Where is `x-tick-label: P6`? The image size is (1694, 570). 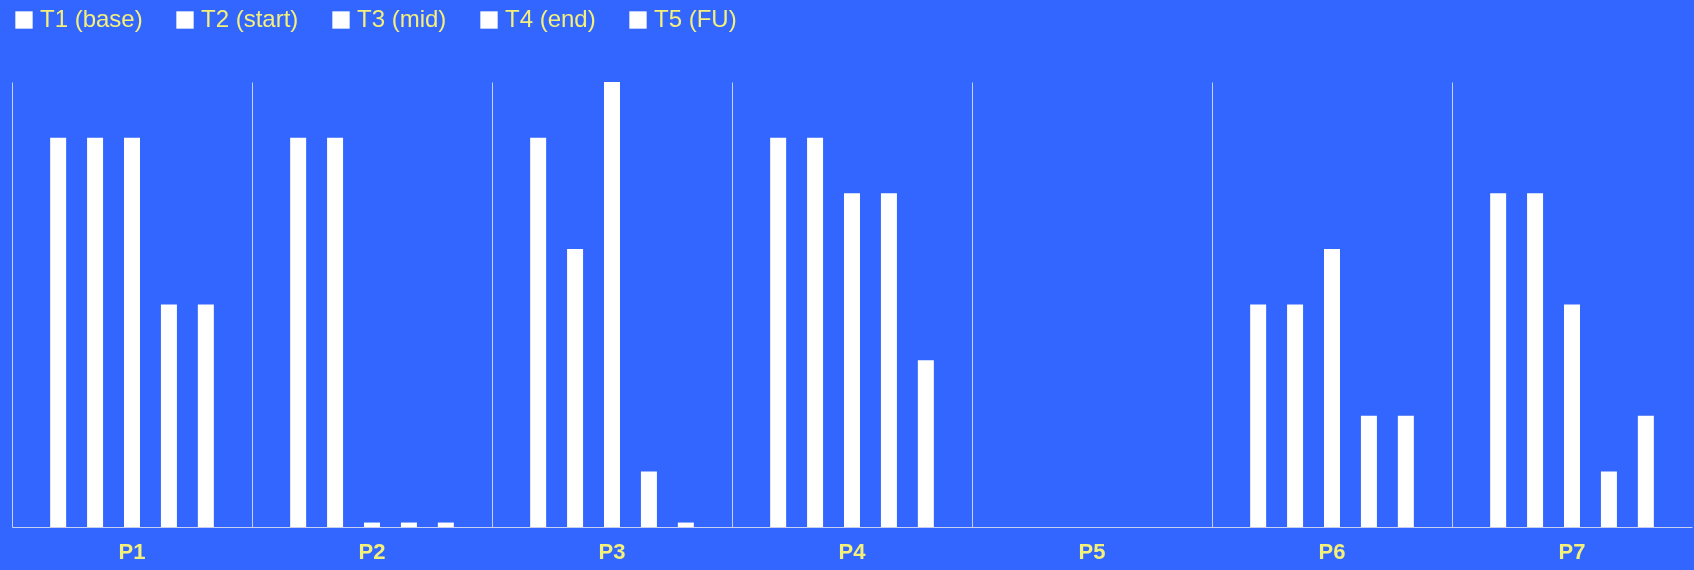 x-tick-label: P6 is located at coordinates (1332, 551).